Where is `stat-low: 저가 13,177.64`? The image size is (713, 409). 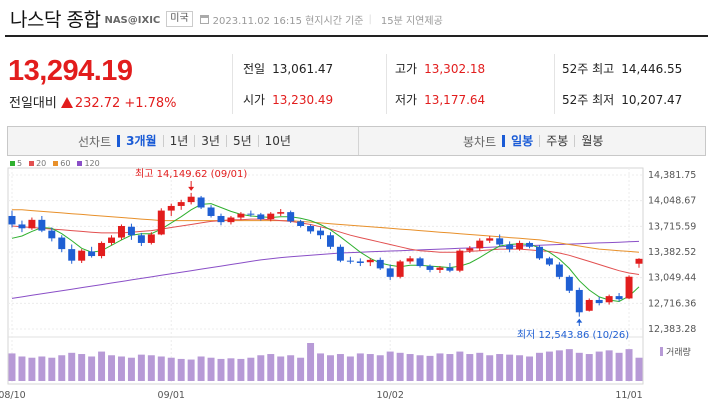 stat-low: 저가 13,177.64 is located at coordinates (440, 99).